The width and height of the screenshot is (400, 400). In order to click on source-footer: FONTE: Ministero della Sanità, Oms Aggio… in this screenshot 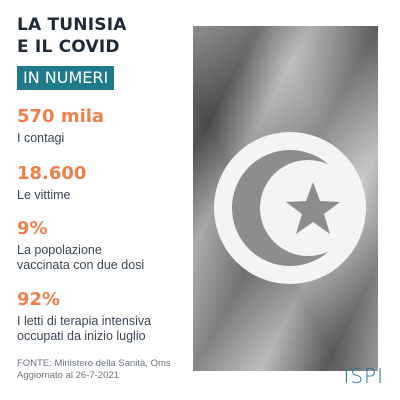, I will do `click(94, 370)`.